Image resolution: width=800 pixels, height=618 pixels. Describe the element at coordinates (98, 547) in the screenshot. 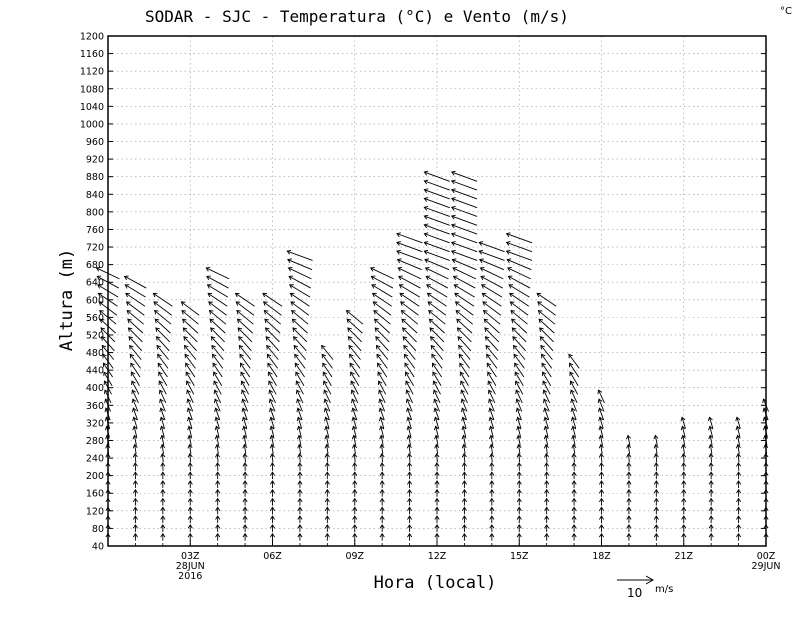

I see `y-tick-label: 40` at that location.